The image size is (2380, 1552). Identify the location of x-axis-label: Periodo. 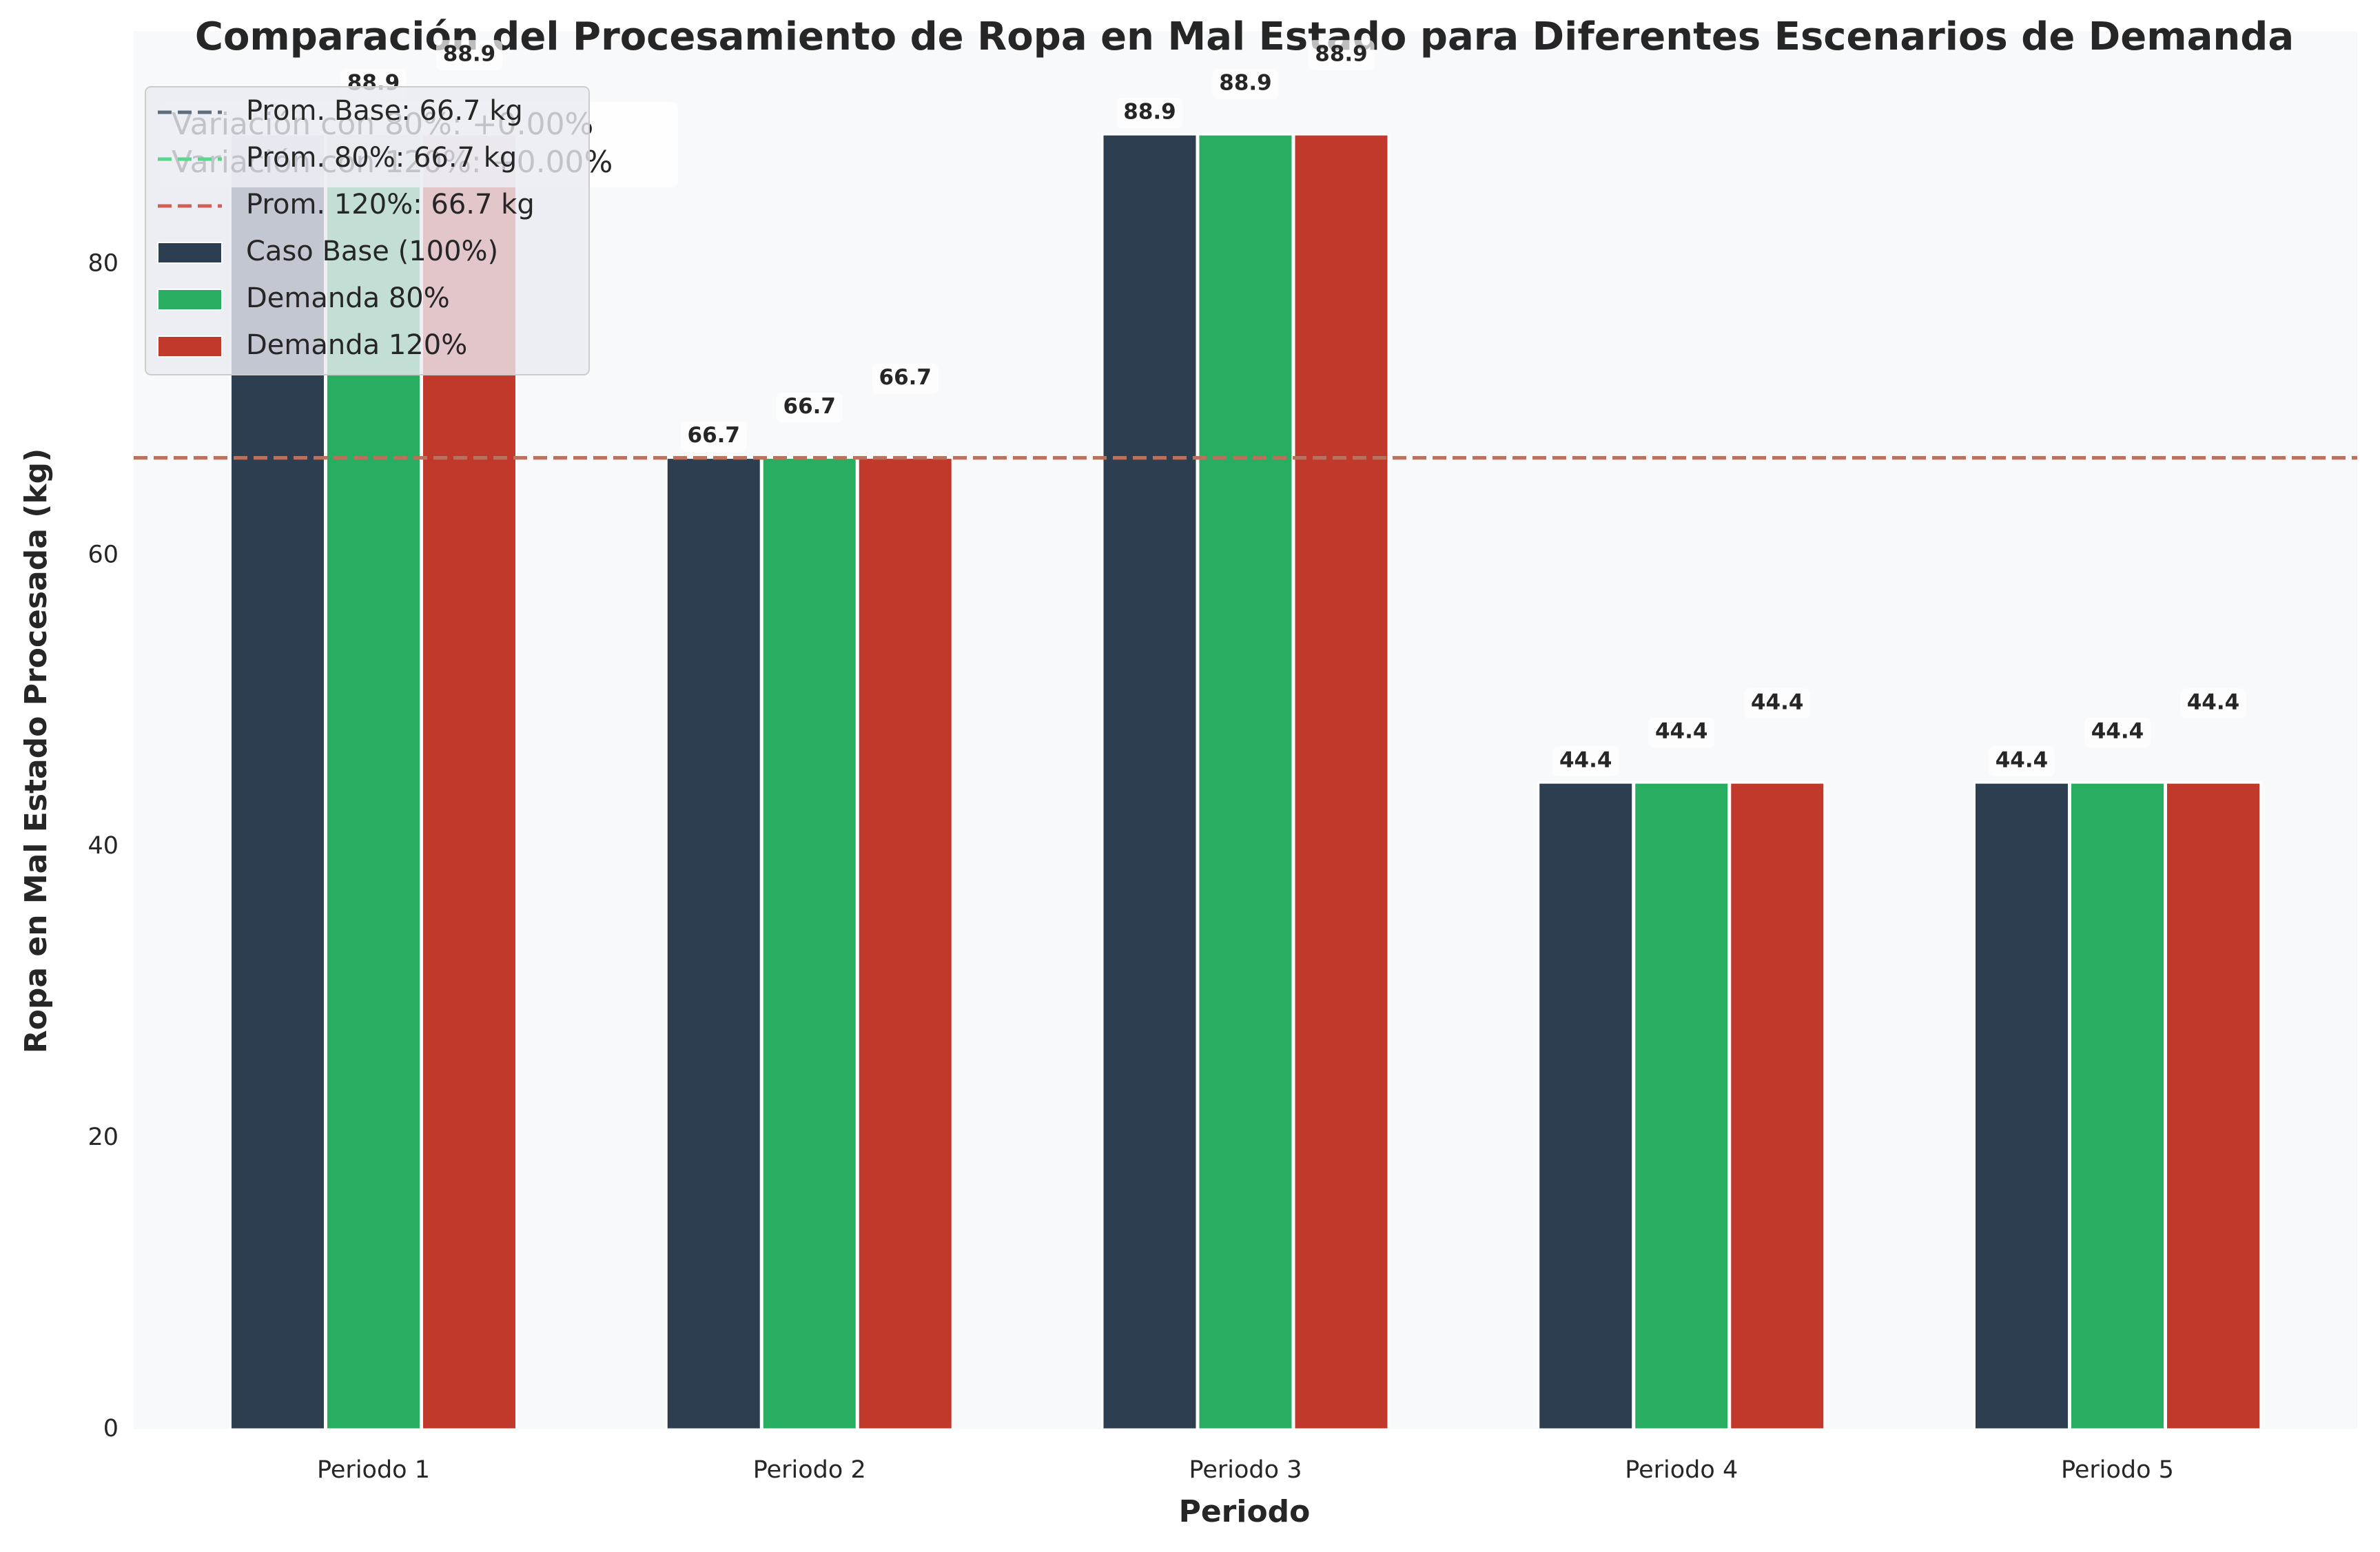
(1245, 1511).